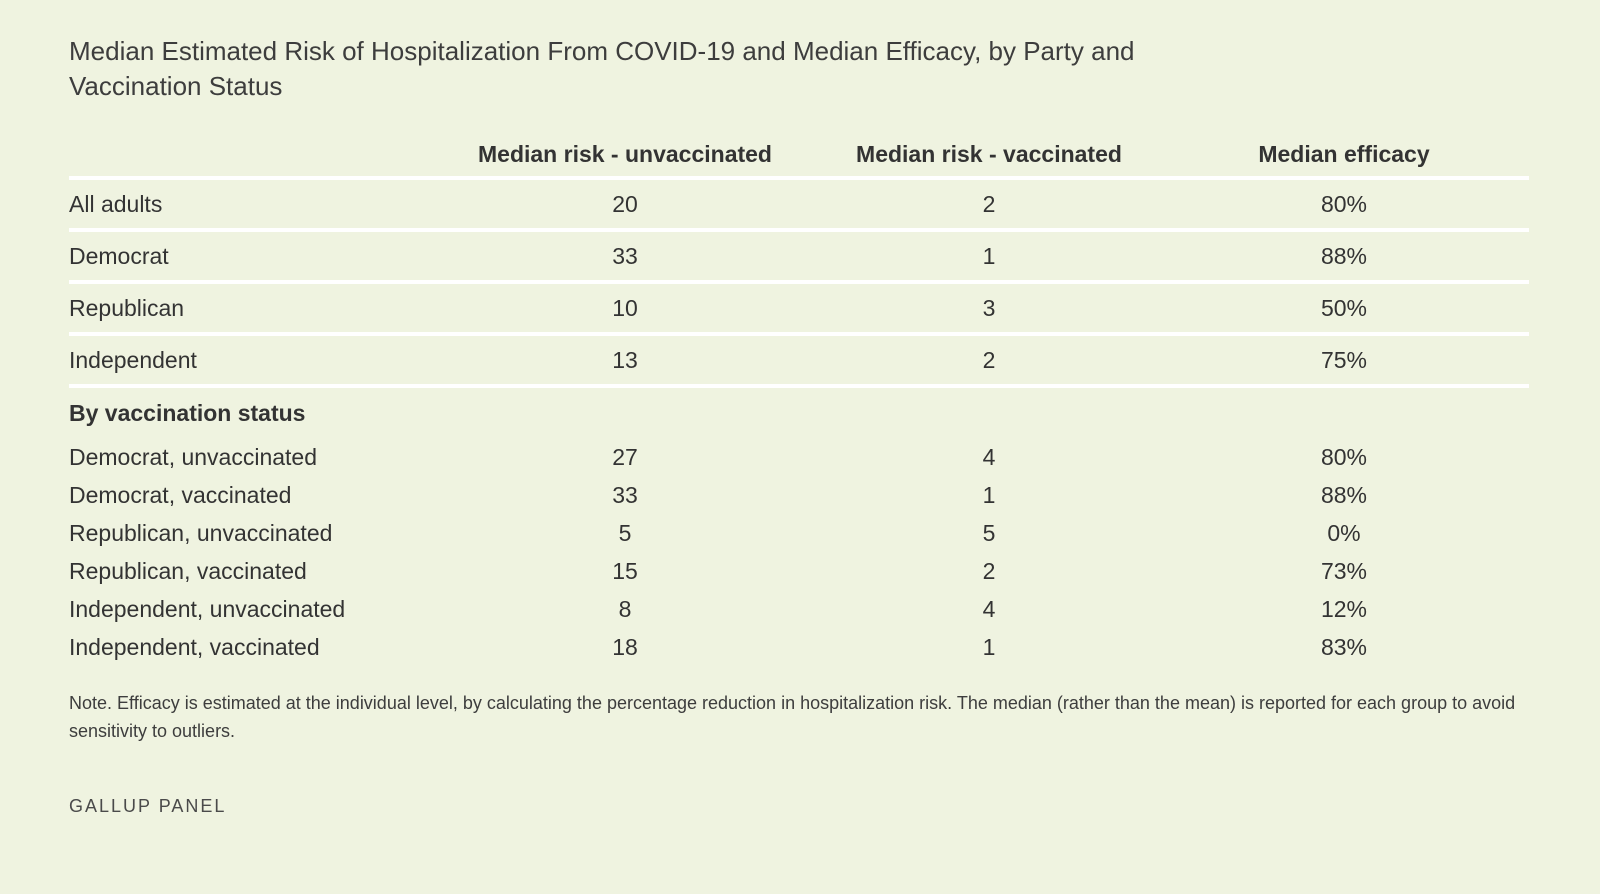 This screenshot has height=894, width=1600. What do you see at coordinates (799, 609) in the screenshot?
I see `table-row: Independent, unvaccinated 8 4 12%` at bounding box center [799, 609].